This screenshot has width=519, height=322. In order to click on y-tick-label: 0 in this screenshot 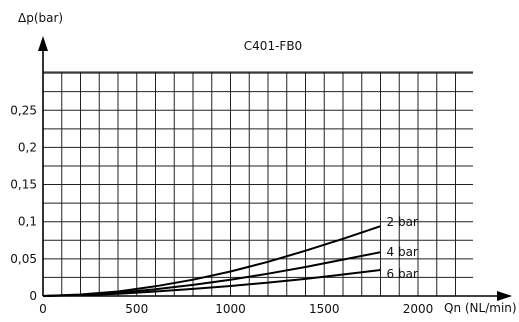, I will do `click(33, 296)`.